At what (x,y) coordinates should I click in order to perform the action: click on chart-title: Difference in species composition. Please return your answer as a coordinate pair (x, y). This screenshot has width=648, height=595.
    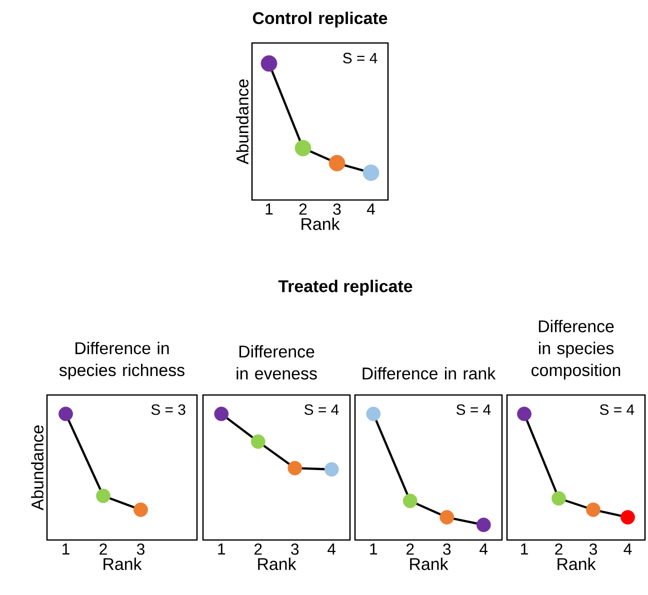
    Looking at the image, I should click on (576, 350).